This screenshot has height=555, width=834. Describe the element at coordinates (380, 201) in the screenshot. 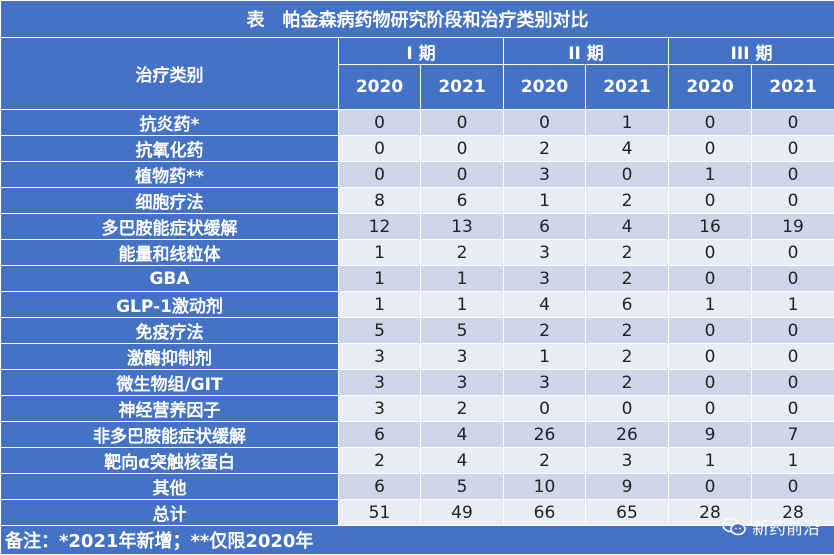

I see `value-cell: 8` at that location.